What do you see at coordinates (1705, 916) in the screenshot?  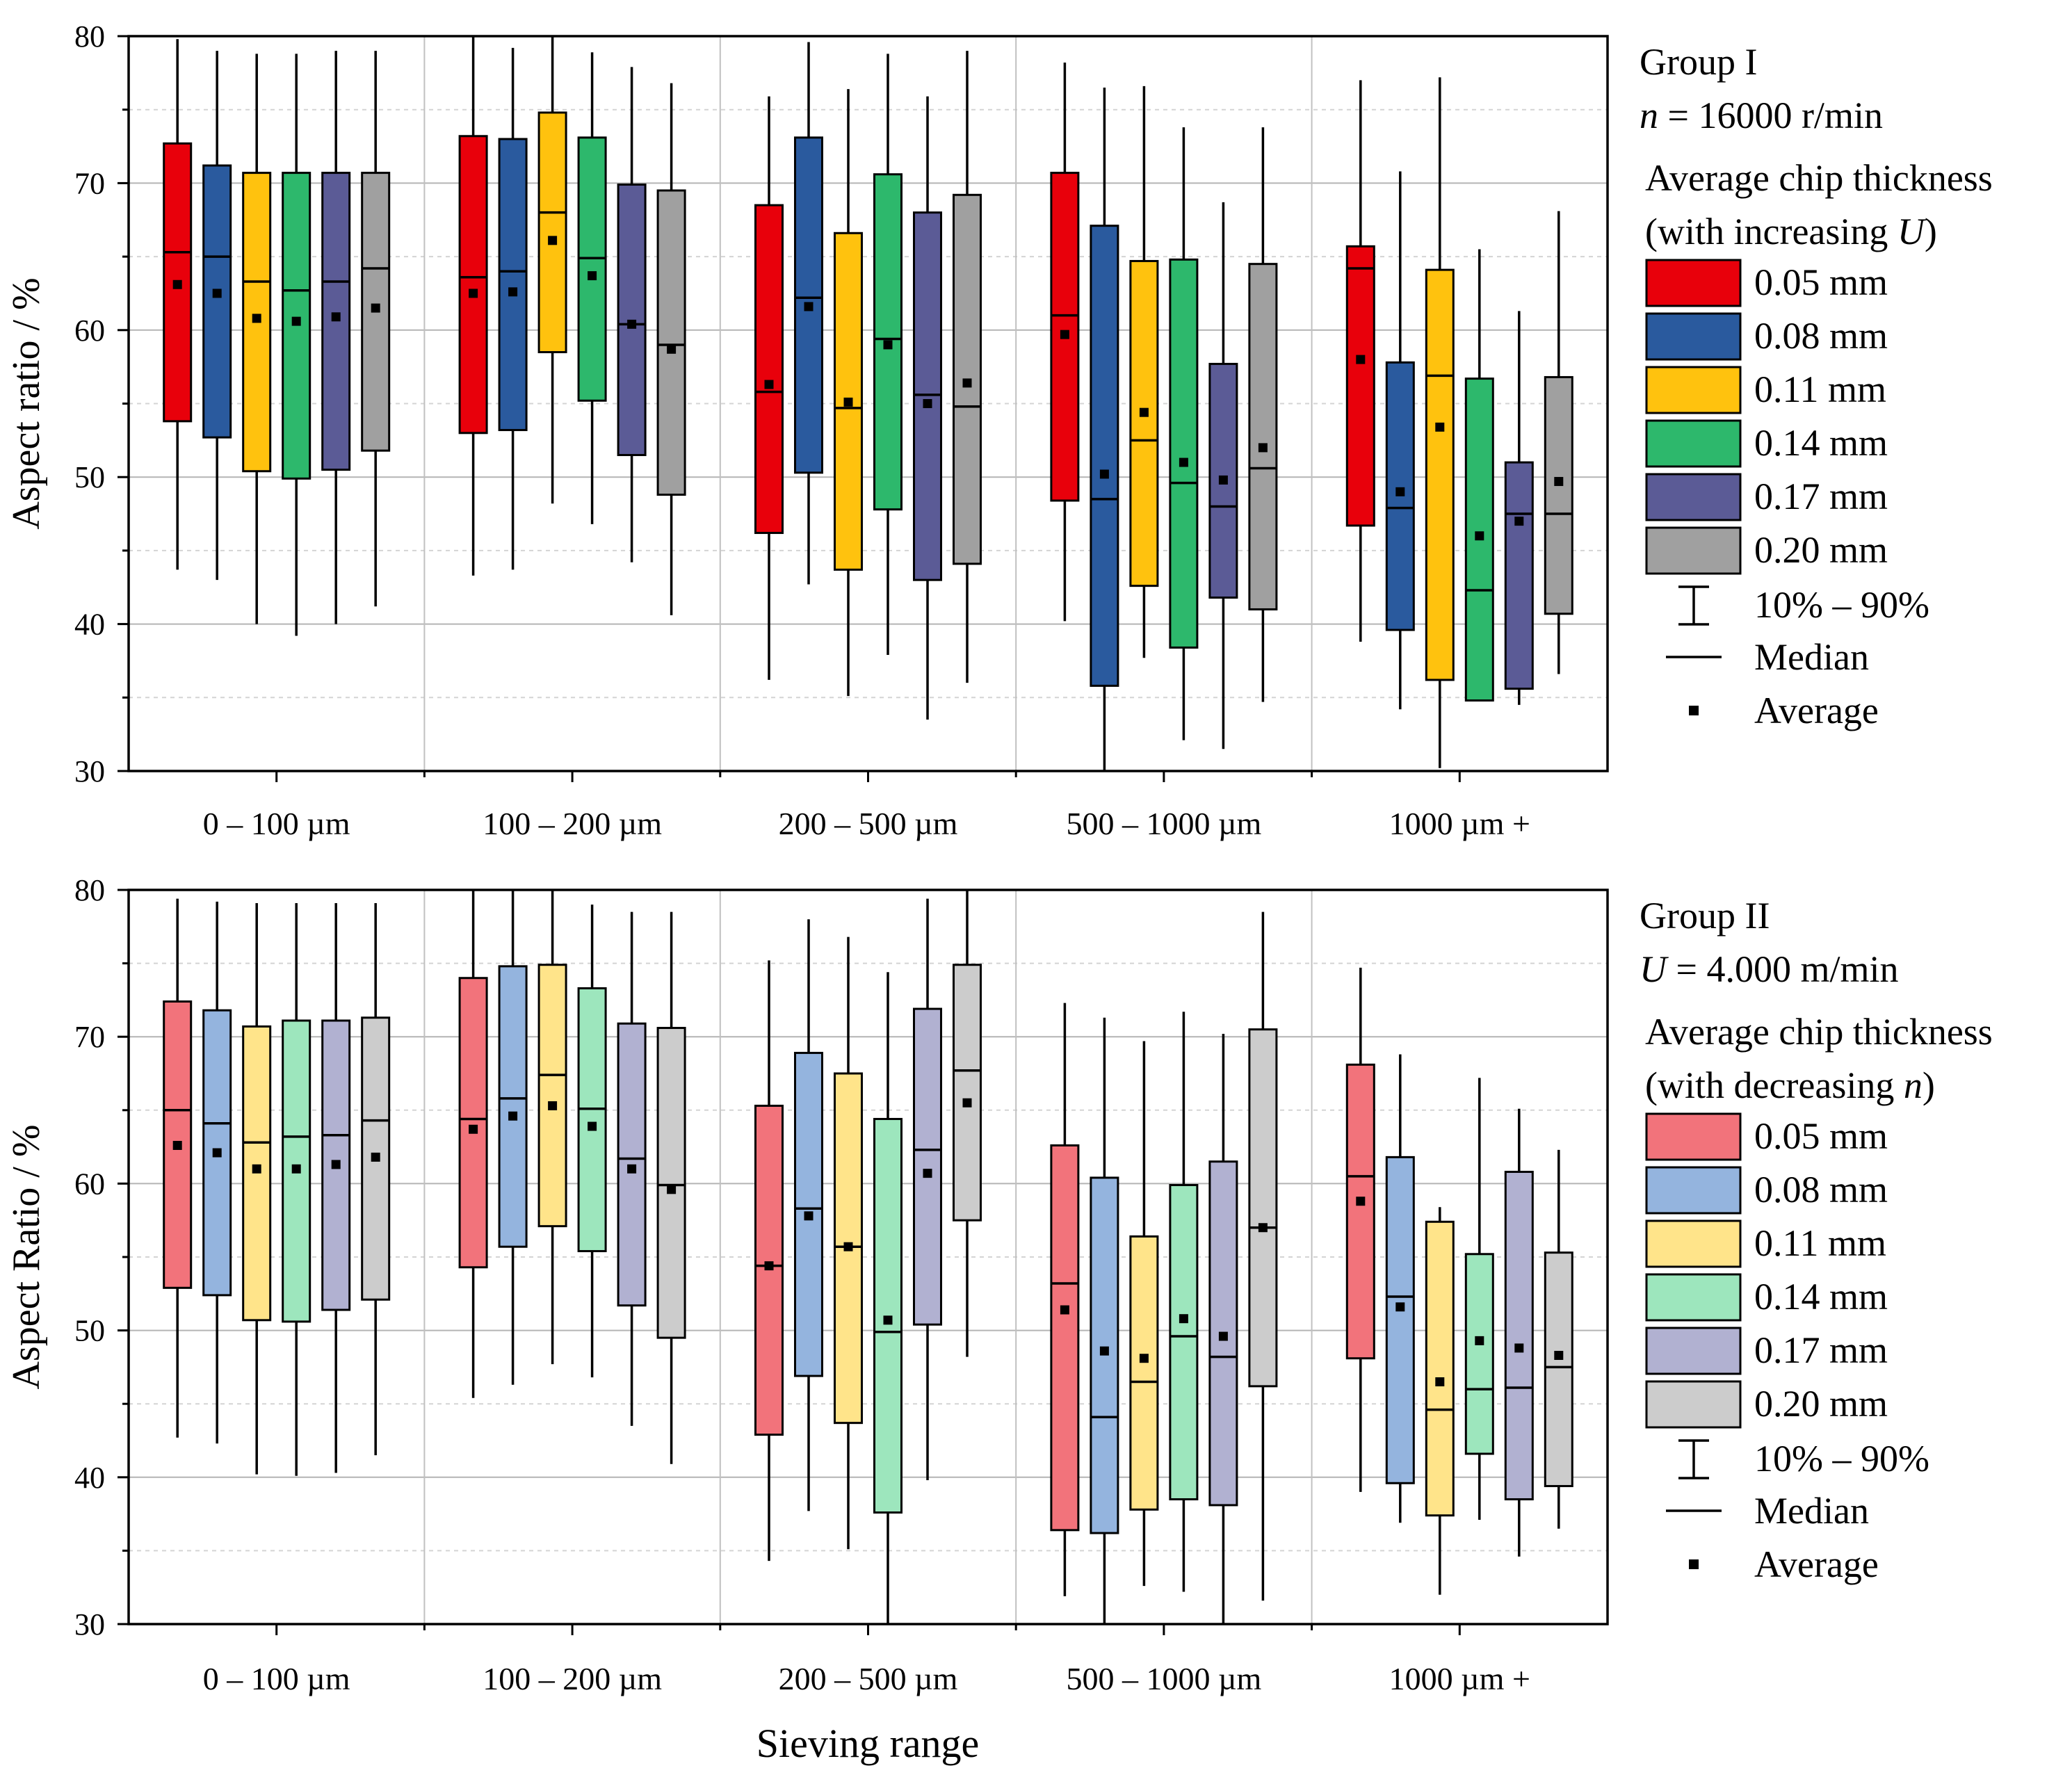 I see `legend-group-title: Group II` at bounding box center [1705, 916].